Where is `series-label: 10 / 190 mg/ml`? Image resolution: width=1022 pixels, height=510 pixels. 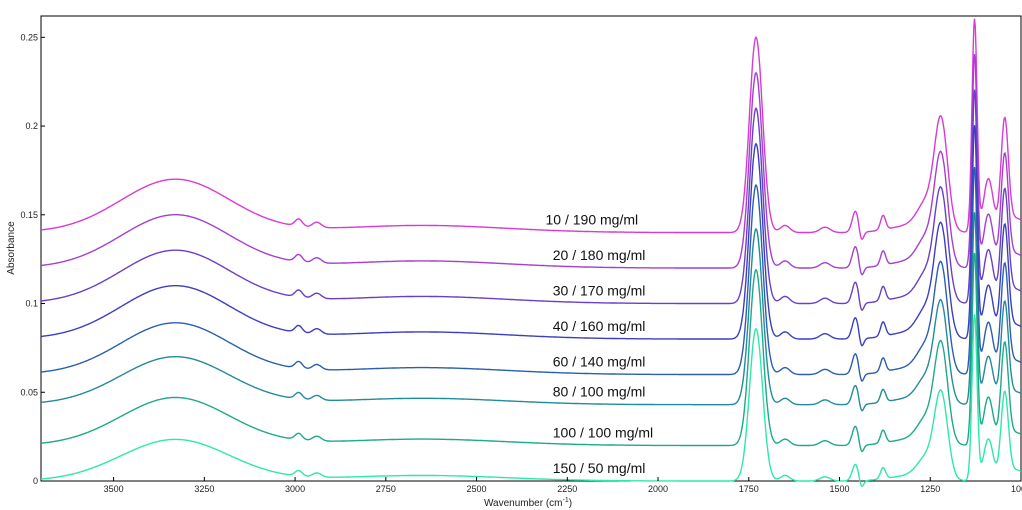 series-label: 10 / 190 mg/ml is located at coordinates (592, 220).